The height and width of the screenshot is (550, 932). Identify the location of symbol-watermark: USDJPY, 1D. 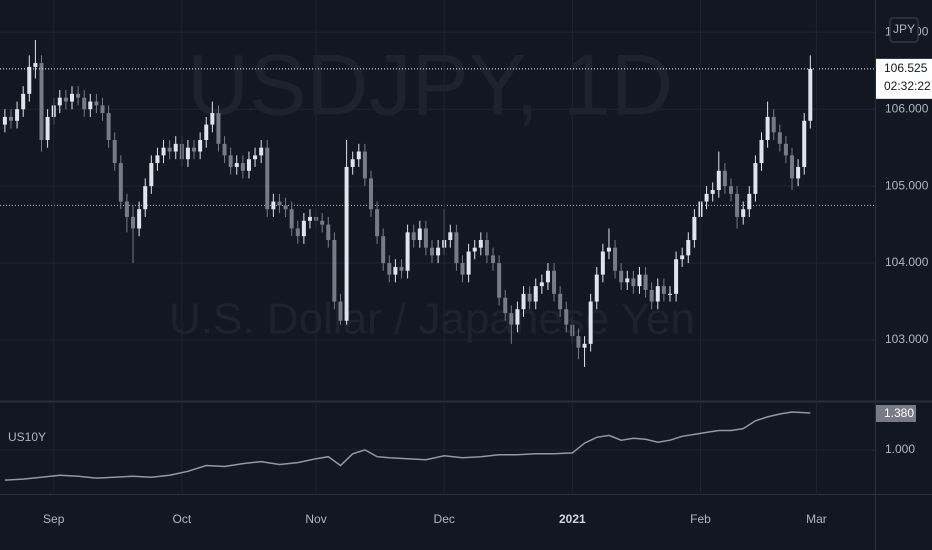
(430, 86).